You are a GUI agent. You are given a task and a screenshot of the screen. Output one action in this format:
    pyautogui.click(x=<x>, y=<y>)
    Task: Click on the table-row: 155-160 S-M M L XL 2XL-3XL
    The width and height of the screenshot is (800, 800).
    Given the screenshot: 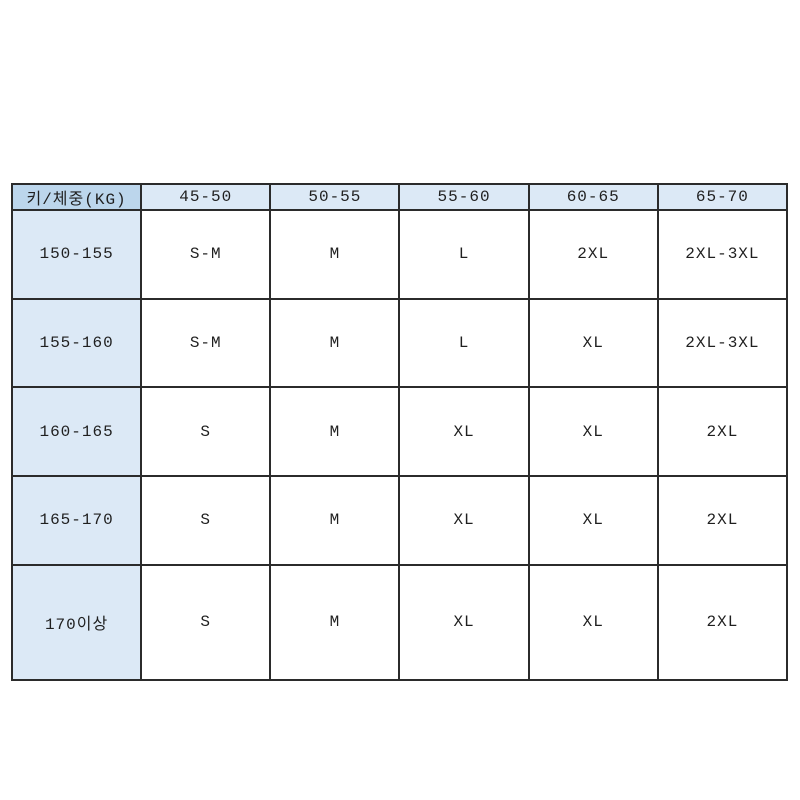 What is the action you would take?
    pyautogui.click(x=399, y=343)
    